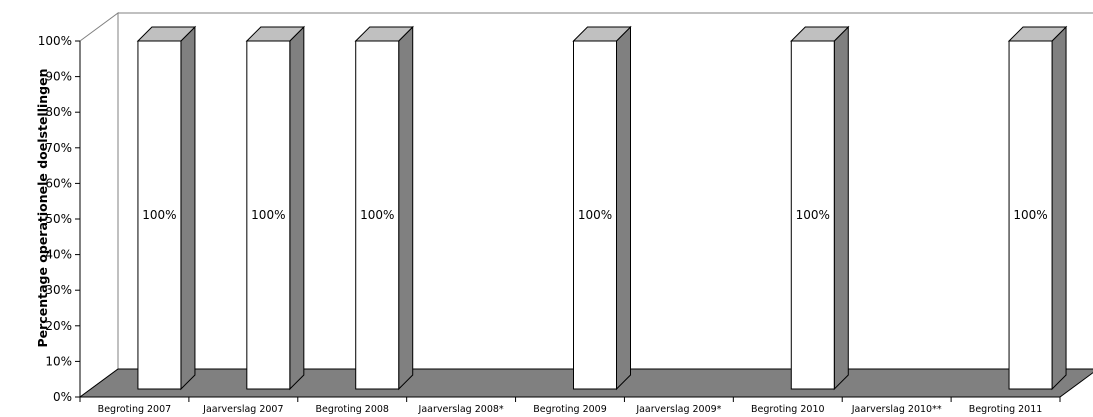 The width and height of the screenshot is (1093, 417). What do you see at coordinates (352, 409) in the screenshot?
I see `x-category-label: Begroting 2008` at bounding box center [352, 409].